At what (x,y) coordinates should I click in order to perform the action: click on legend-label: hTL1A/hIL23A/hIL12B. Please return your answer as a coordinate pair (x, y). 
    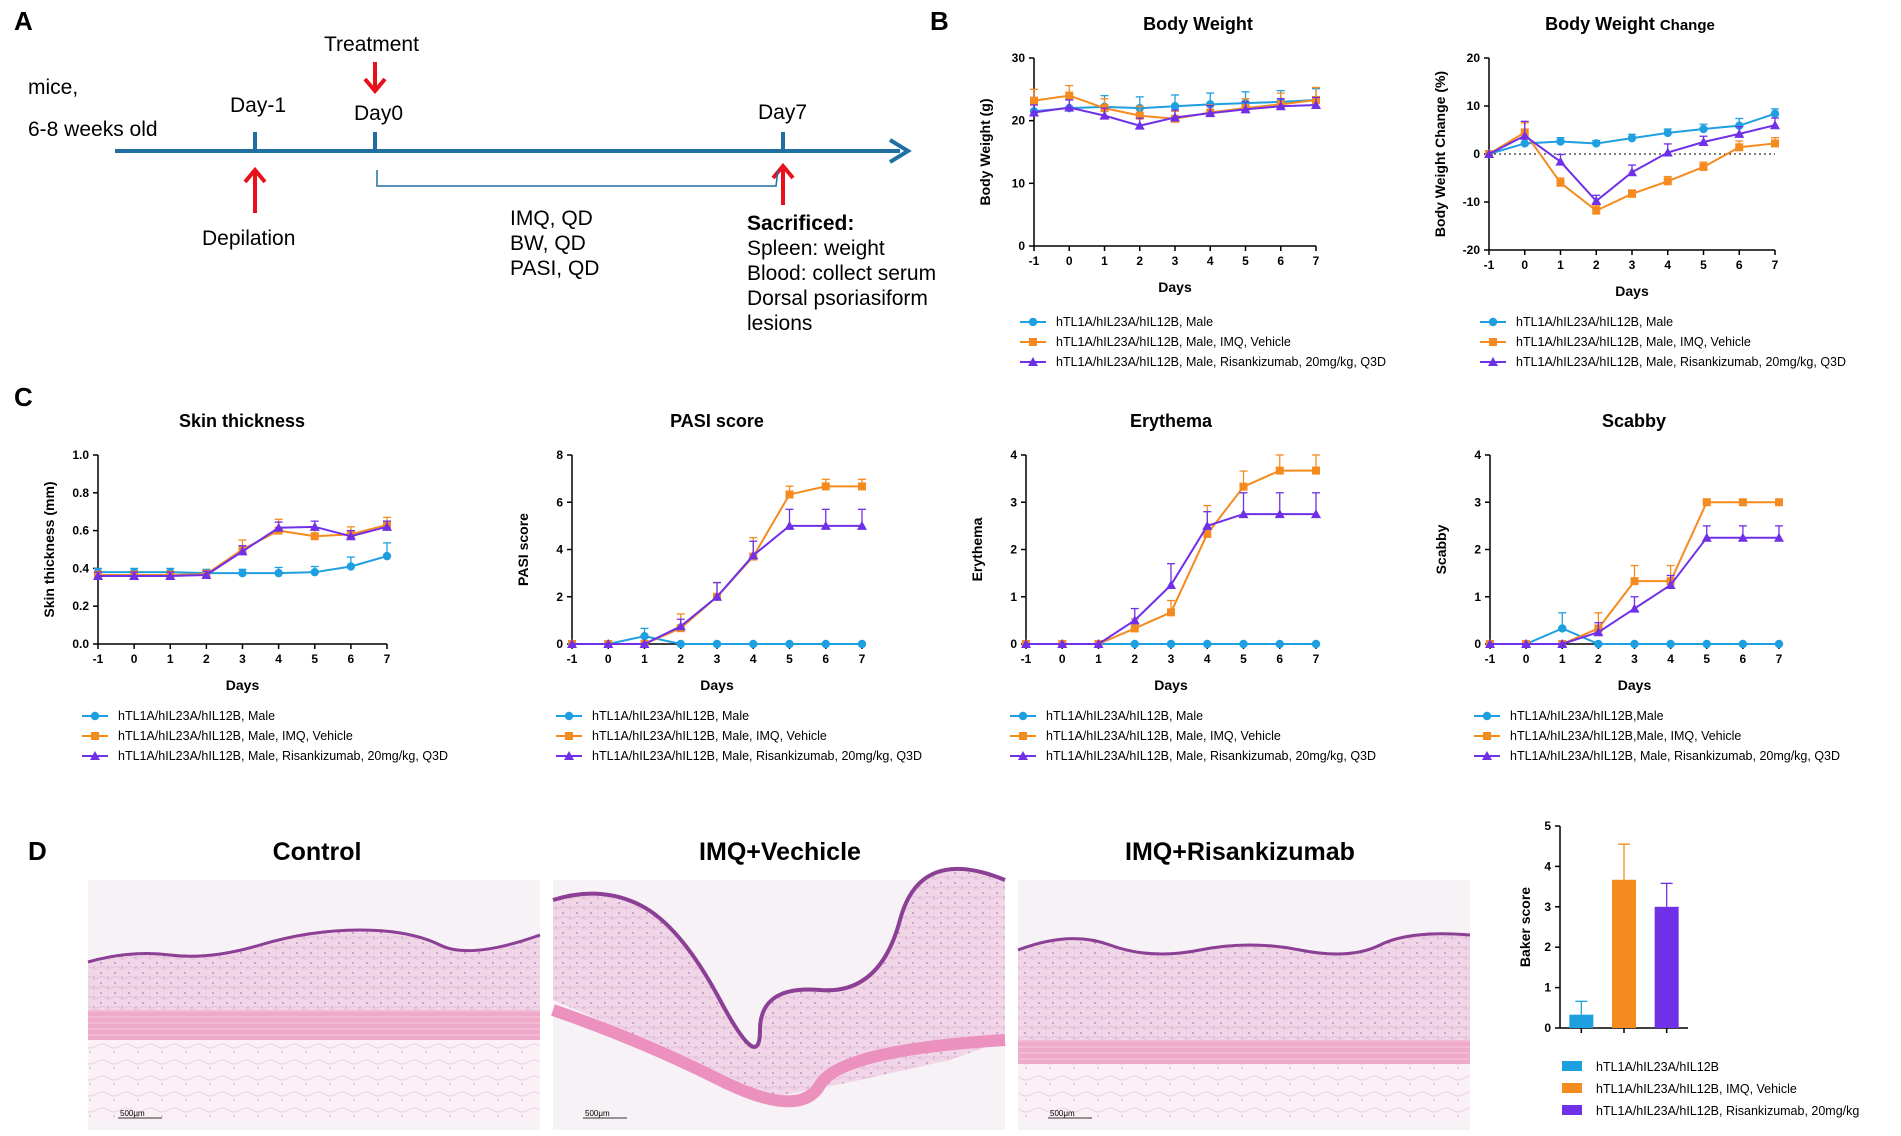
    Looking at the image, I should click on (1657, 1067).